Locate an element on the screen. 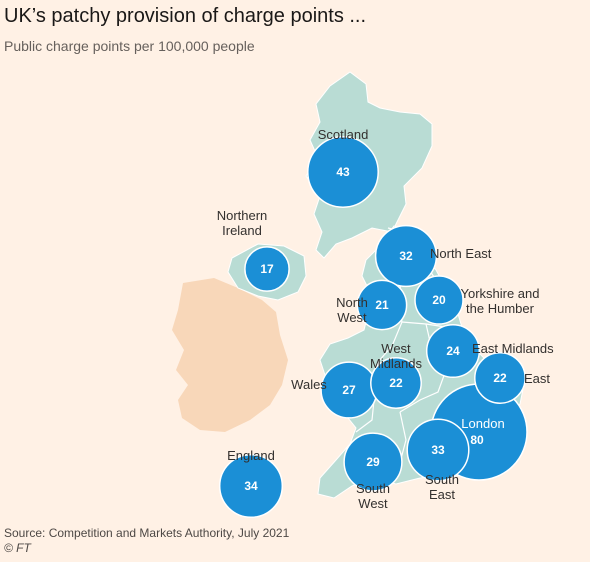  value-label-northern-ireland: 17 is located at coordinates (267, 269).